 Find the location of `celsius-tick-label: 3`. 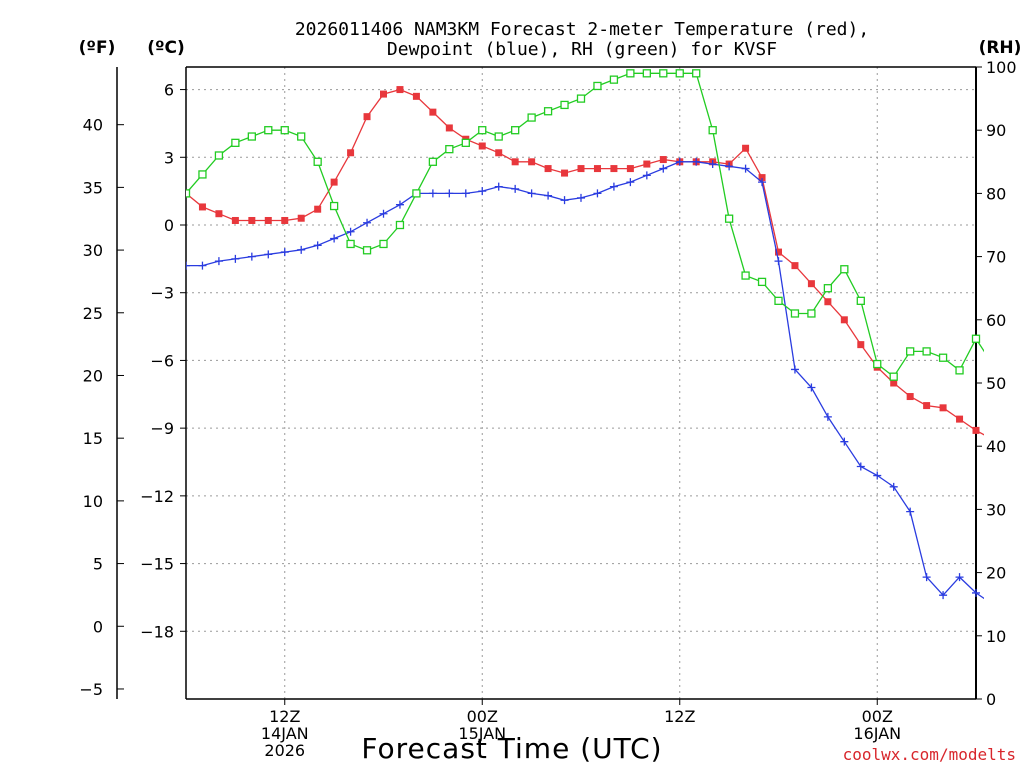

celsius-tick-label: 3 is located at coordinates (169, 157).